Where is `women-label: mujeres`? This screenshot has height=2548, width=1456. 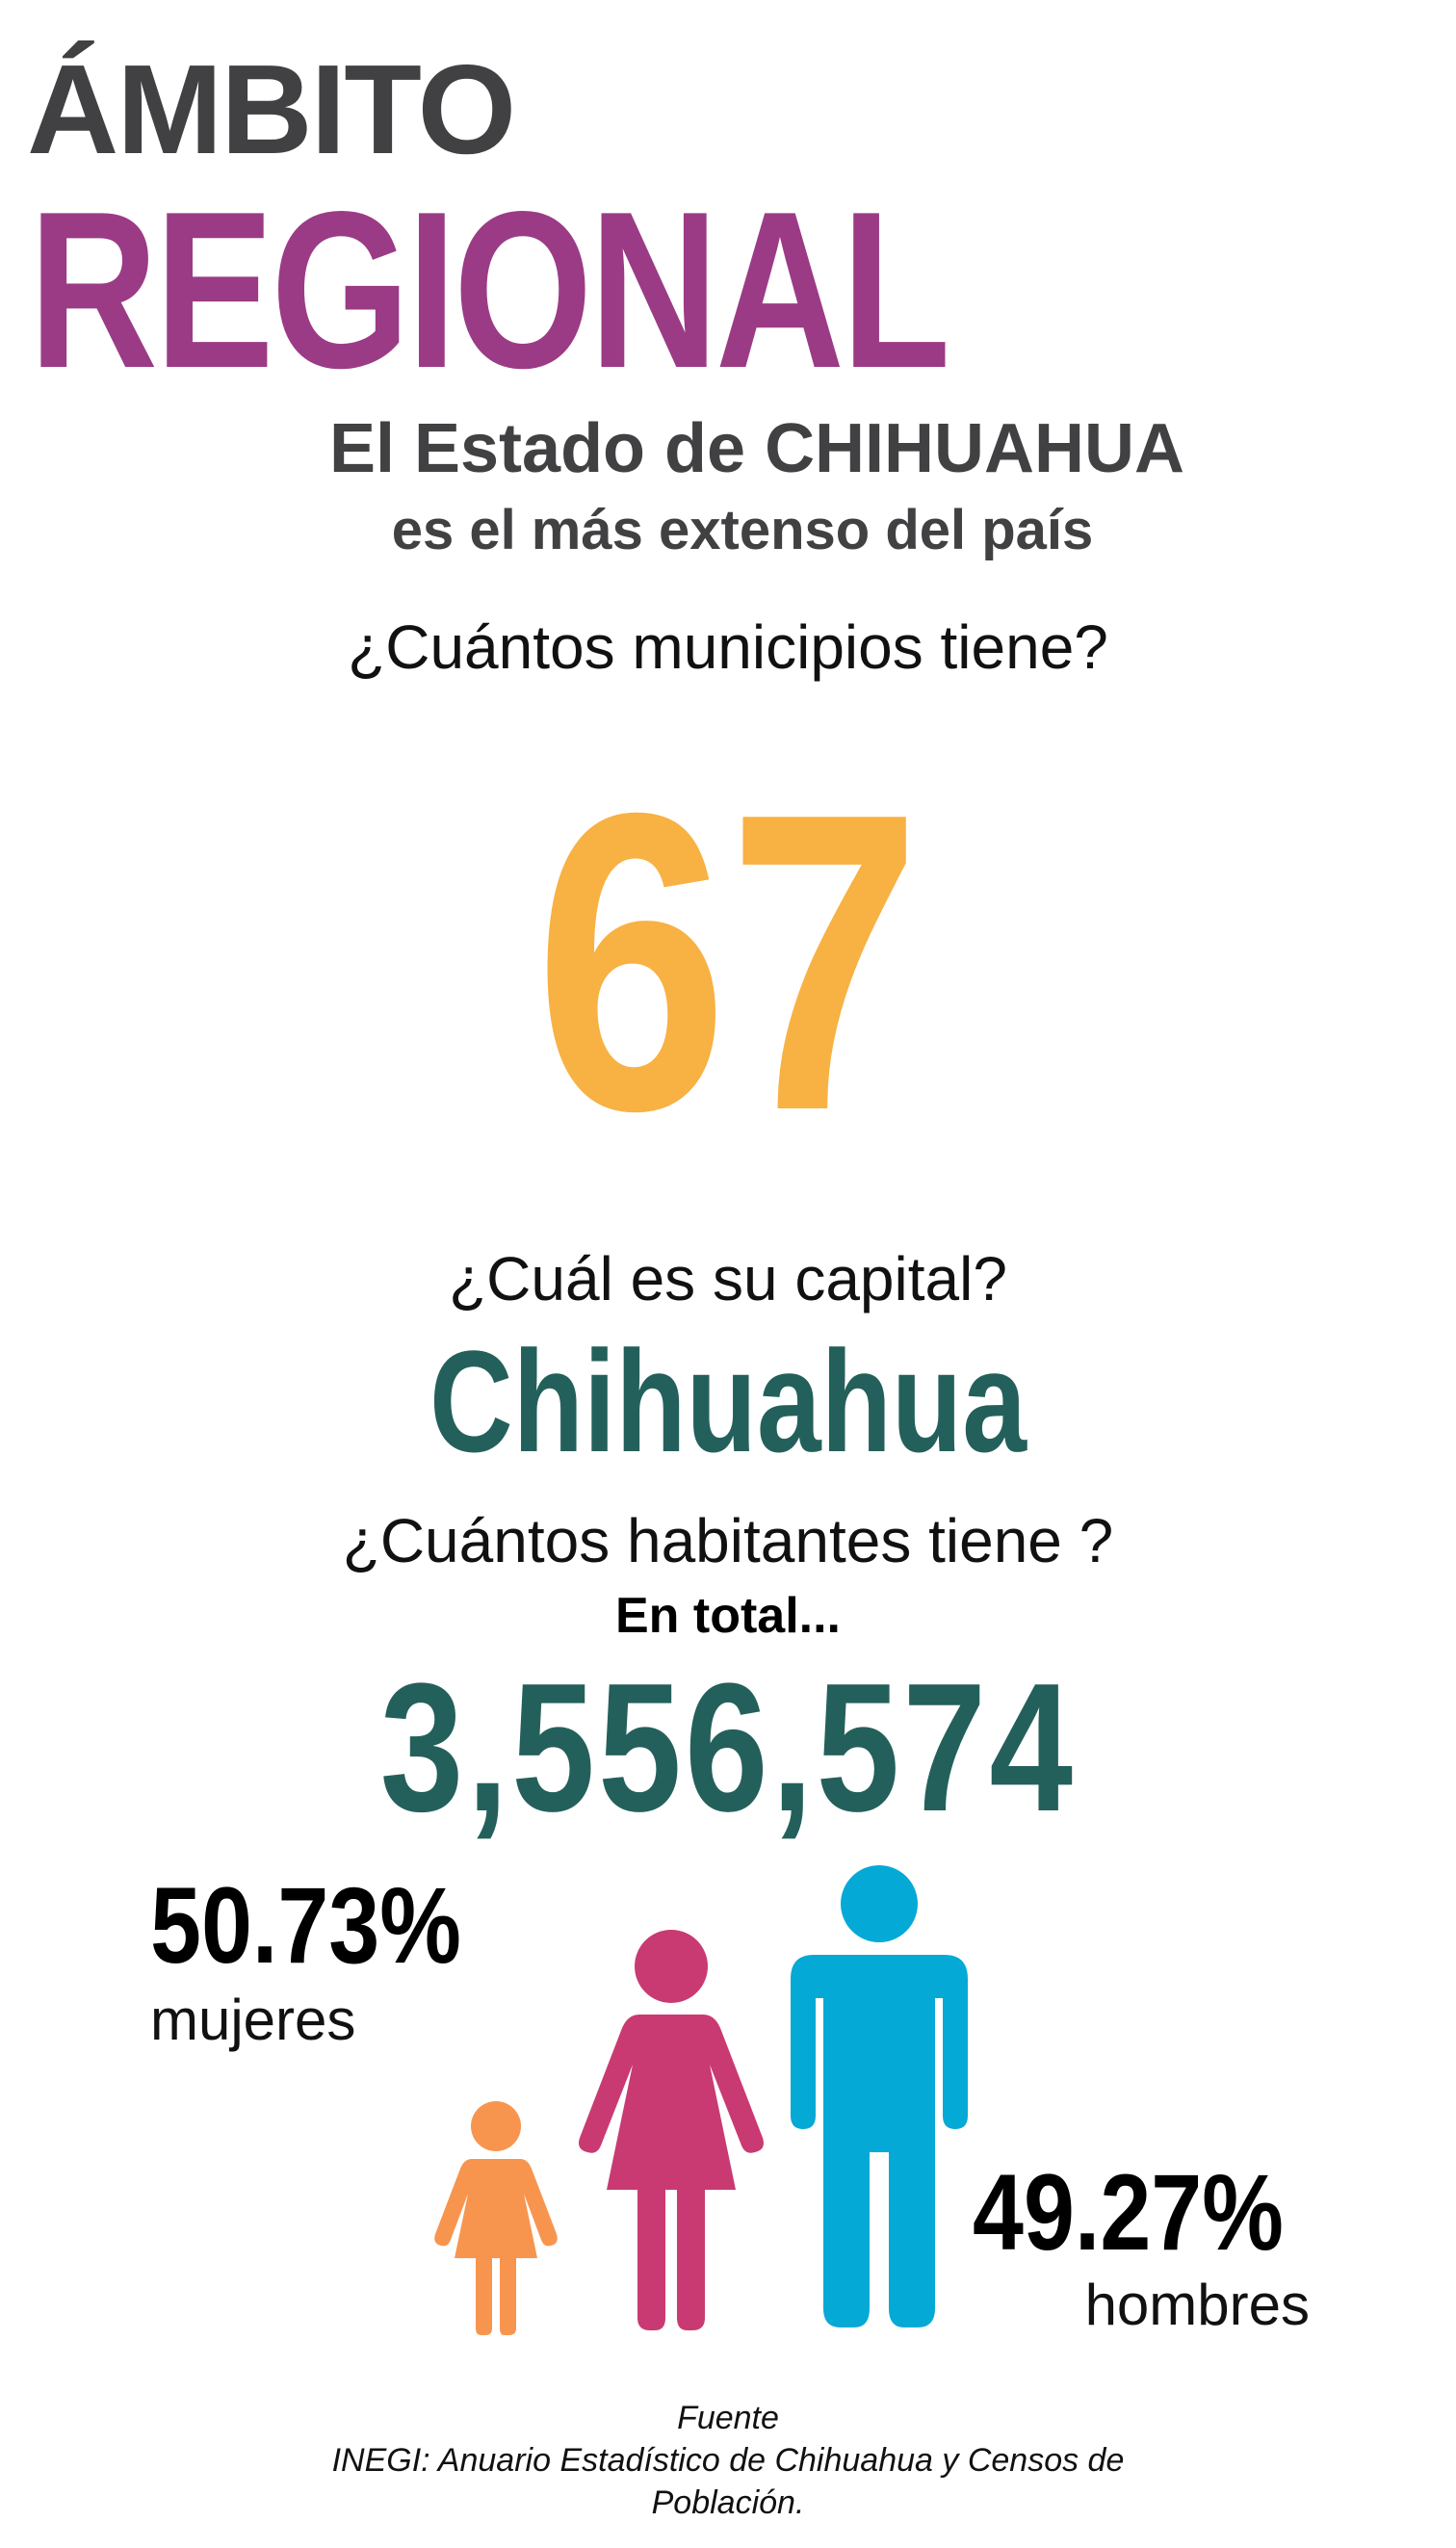 women-label: mujeres is located at coordinates (253, 2020).